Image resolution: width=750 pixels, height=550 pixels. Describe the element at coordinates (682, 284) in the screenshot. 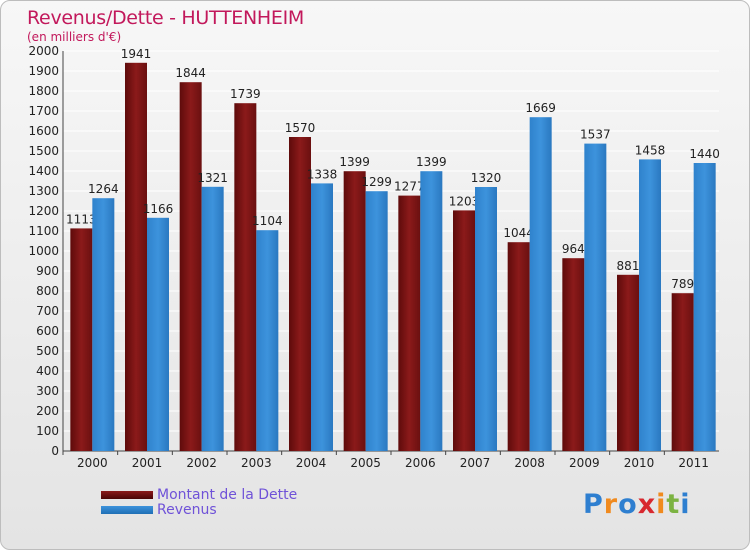

I see `data-label-dette: 789` at that location.